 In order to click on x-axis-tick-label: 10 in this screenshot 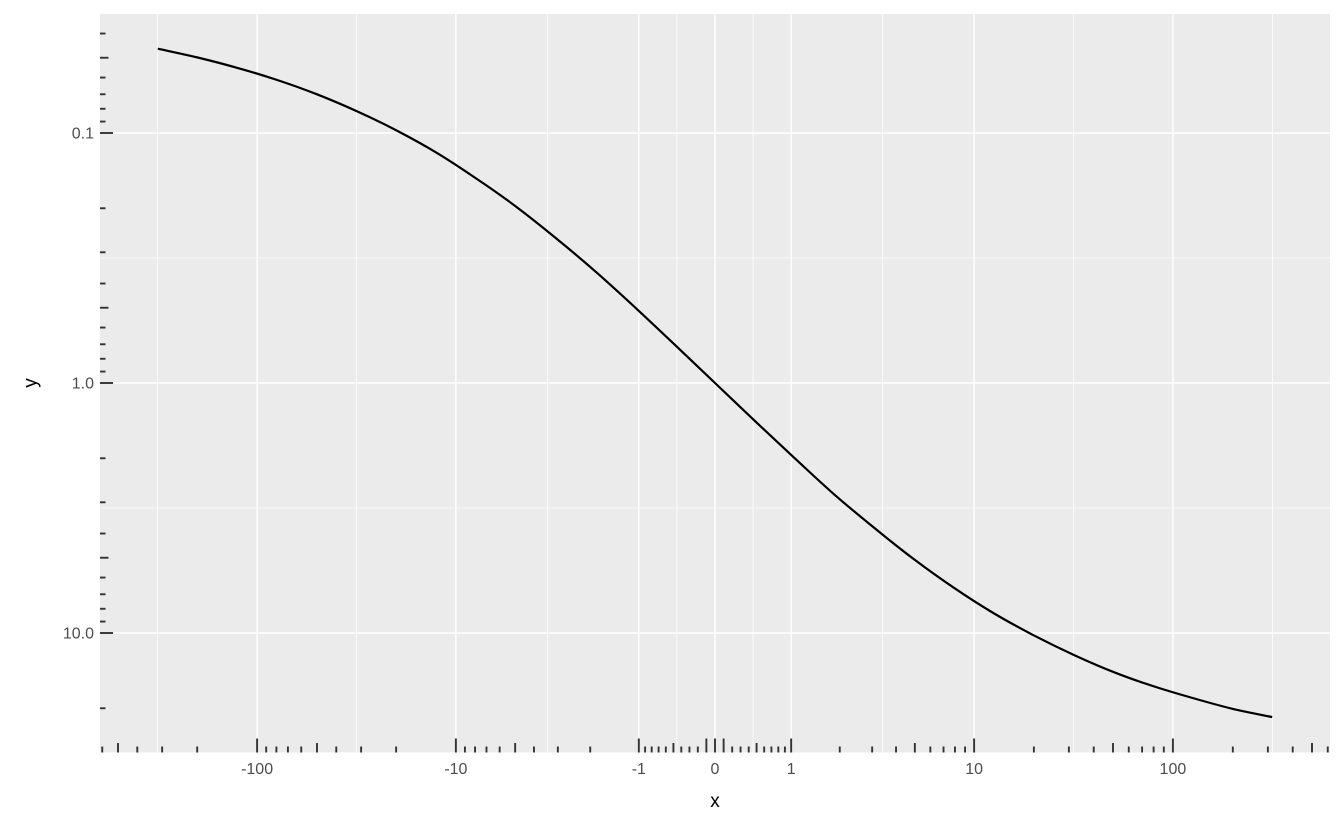, I will do `click(974, 769)`.